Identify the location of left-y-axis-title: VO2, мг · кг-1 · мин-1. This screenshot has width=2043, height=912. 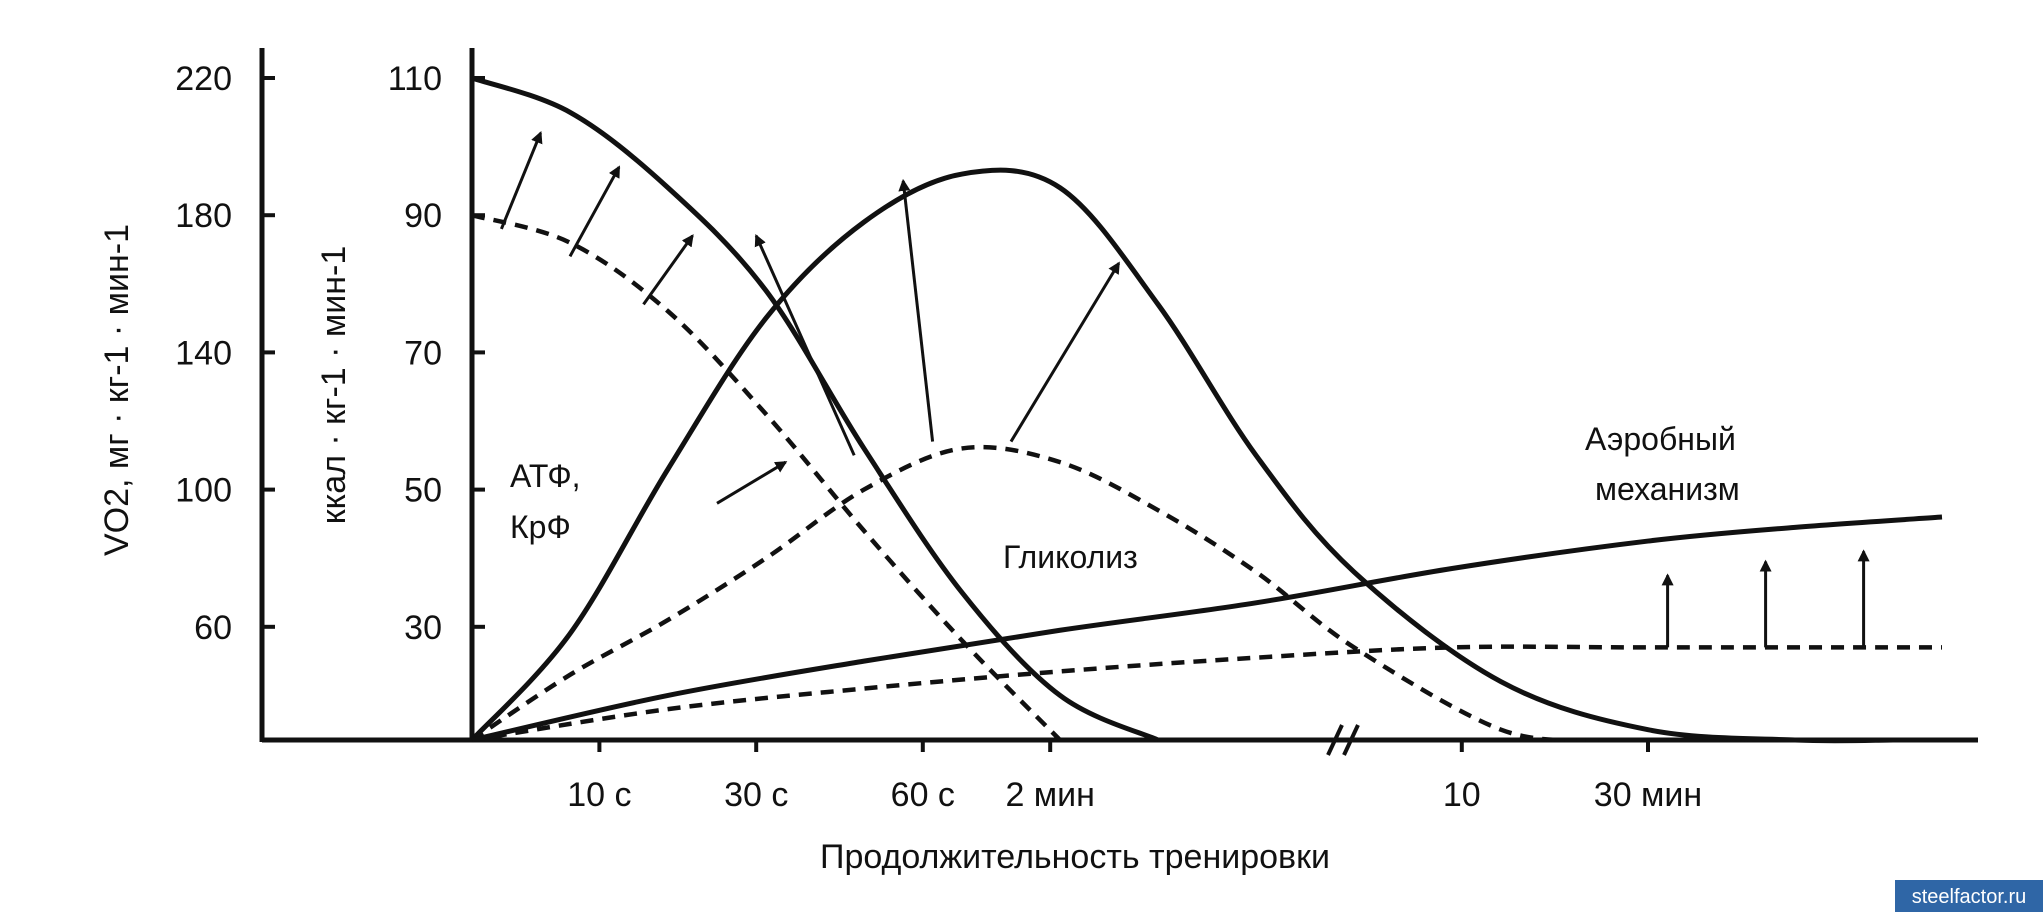
(117, 390).